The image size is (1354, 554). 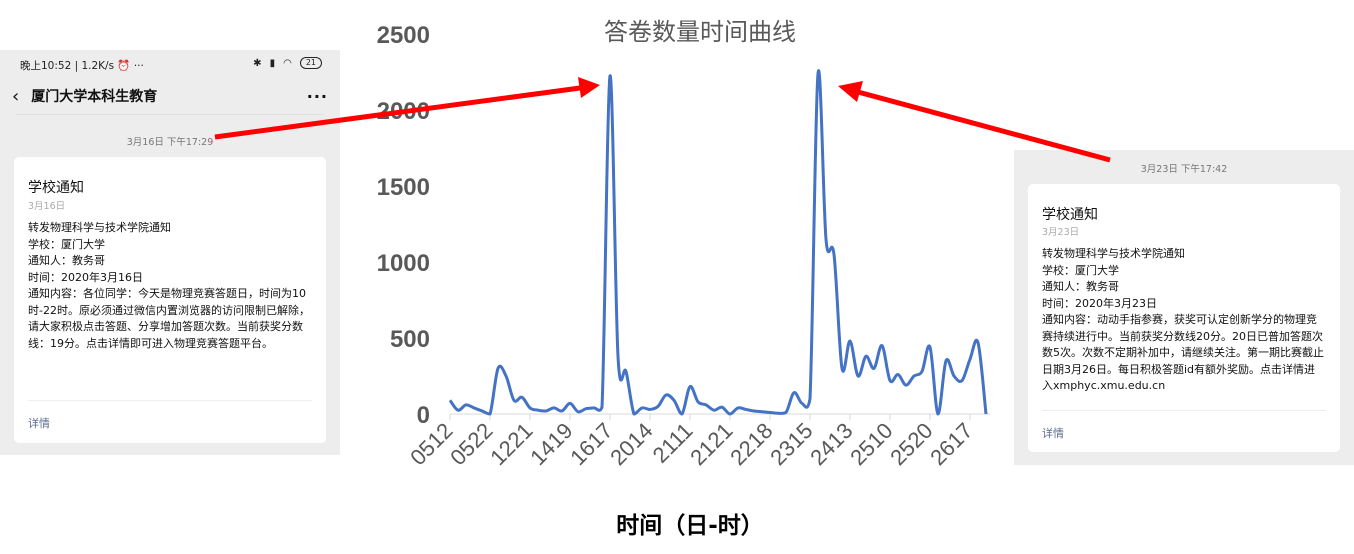 I want to click on more-icon: ···, so click(x=317, y=96).